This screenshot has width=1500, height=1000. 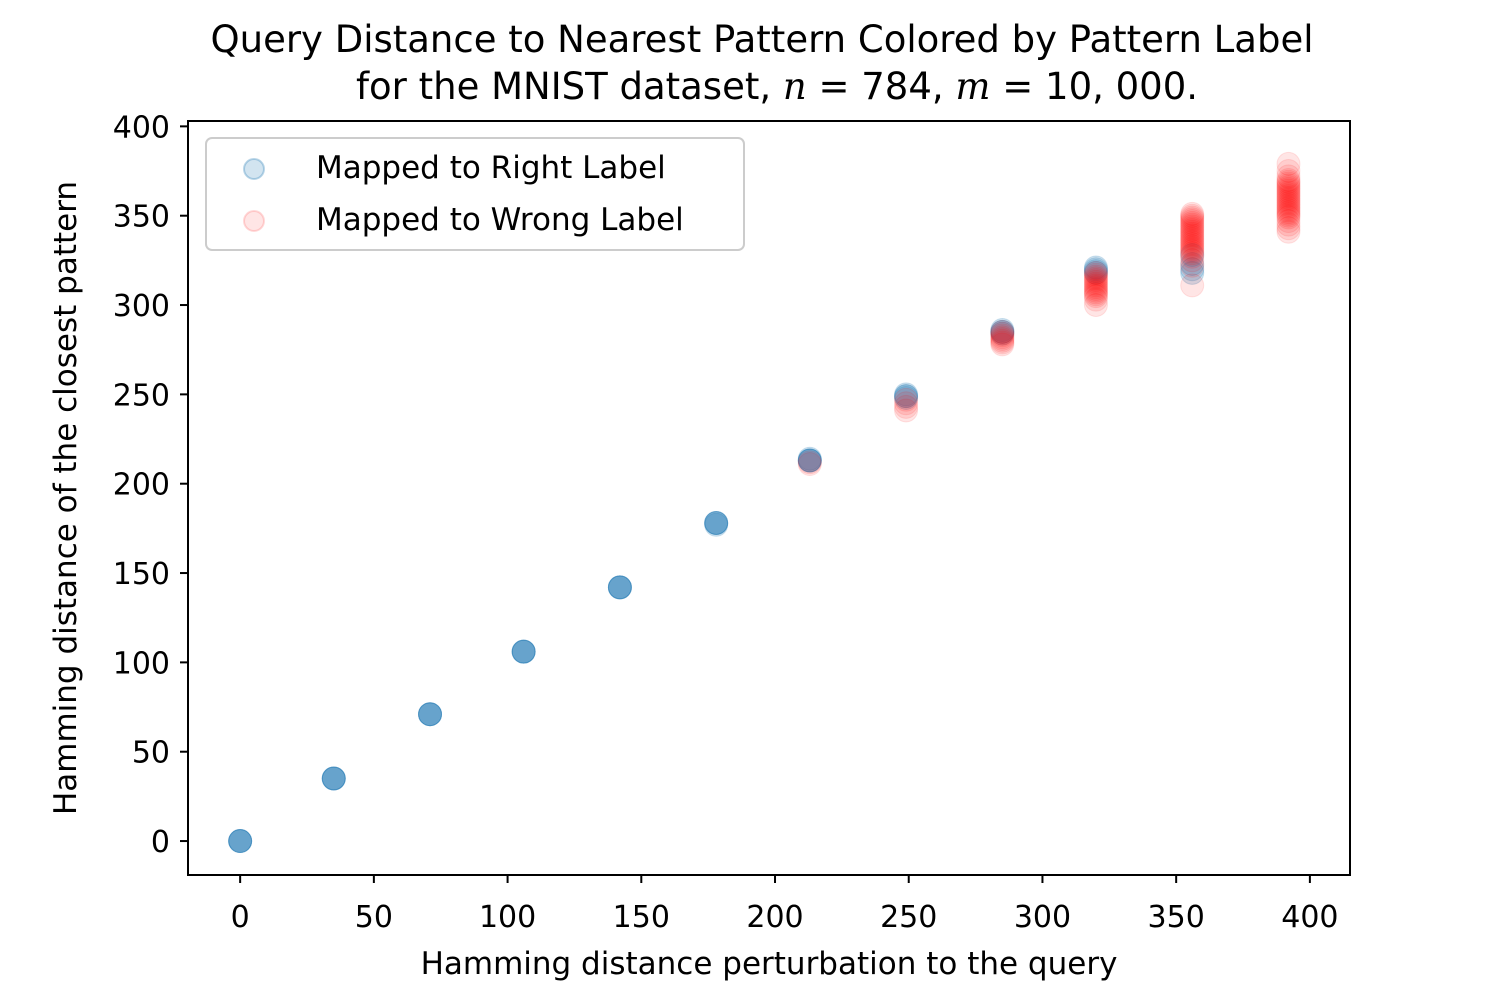 What do you see at coordinates (491, 168) in the screenshot?
I see `legend-label-right: Mapped to Right Label` at bounding box center [491, 168].